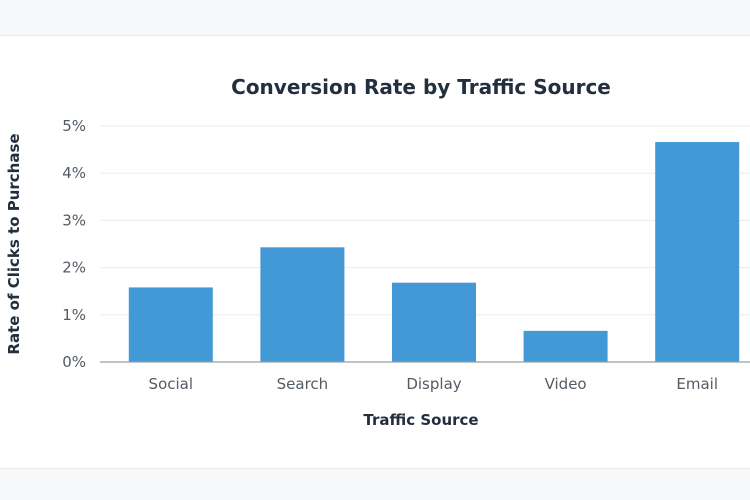  Describe the element at coordinates (421, 87) in the screenshot. I see `chart-title: Conversion Rate by Traffic Source` at that location.